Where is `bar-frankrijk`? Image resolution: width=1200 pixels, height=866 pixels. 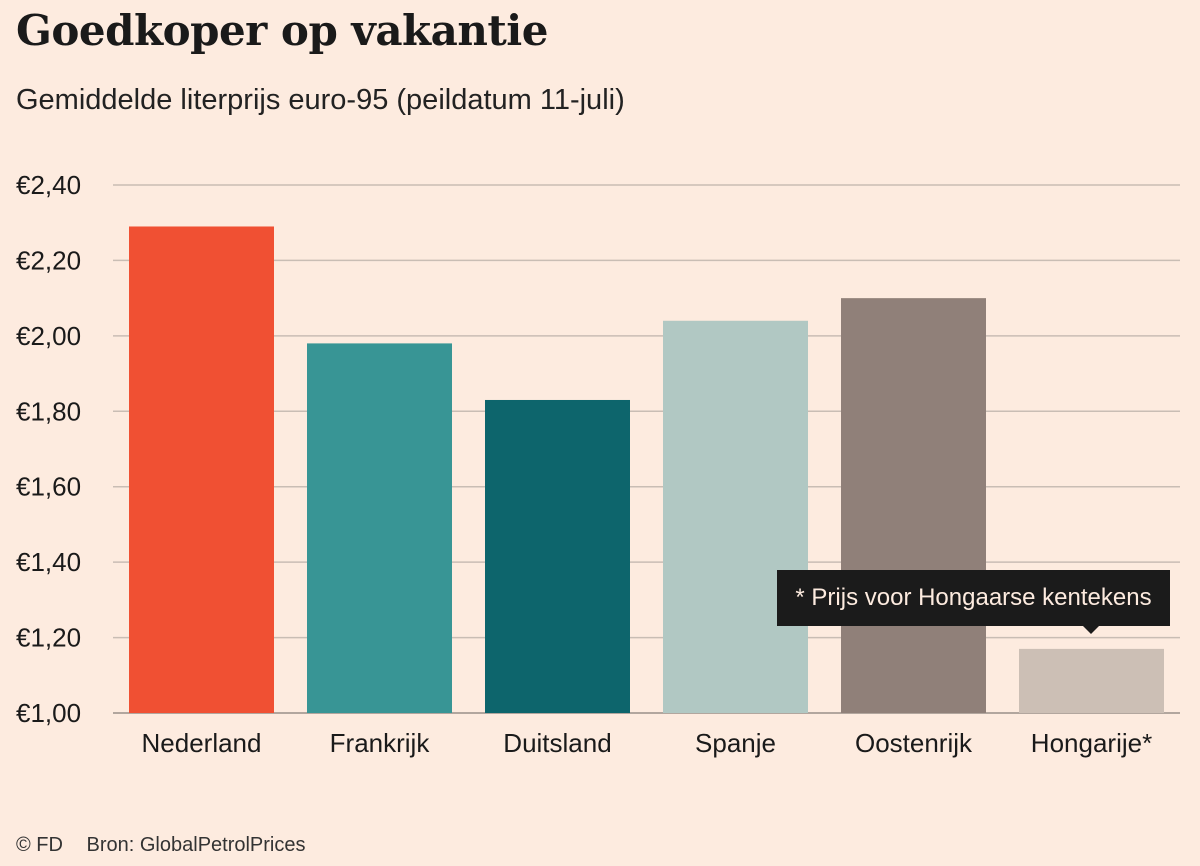 bar-frankrijk is located at coordinates (379, 528).